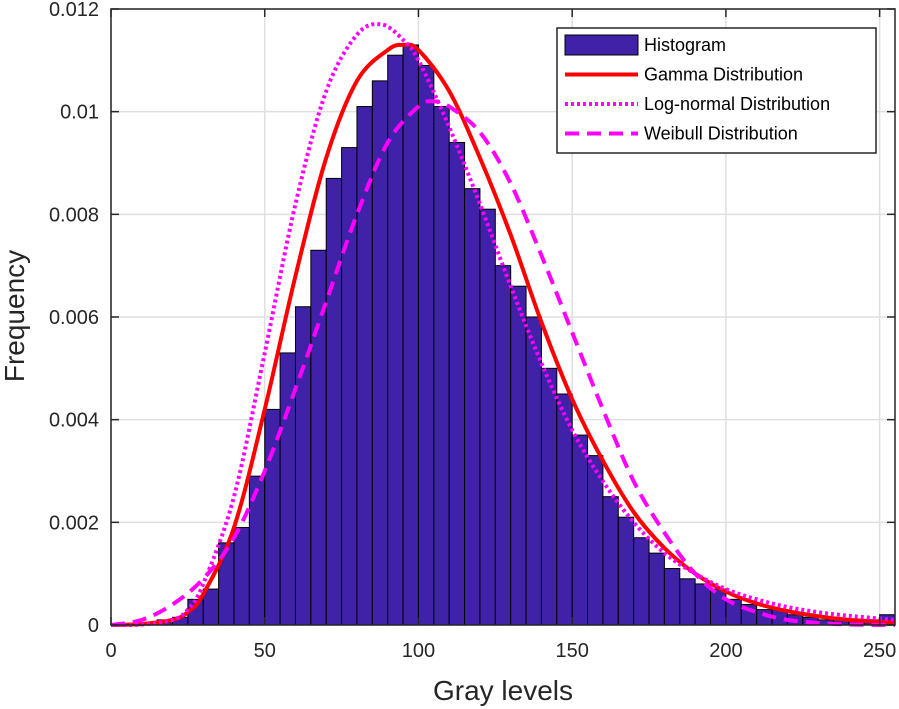  Describe the element at coordinates (879, 651) in the screenshot. I see `x-tick-label: 250` at that location.